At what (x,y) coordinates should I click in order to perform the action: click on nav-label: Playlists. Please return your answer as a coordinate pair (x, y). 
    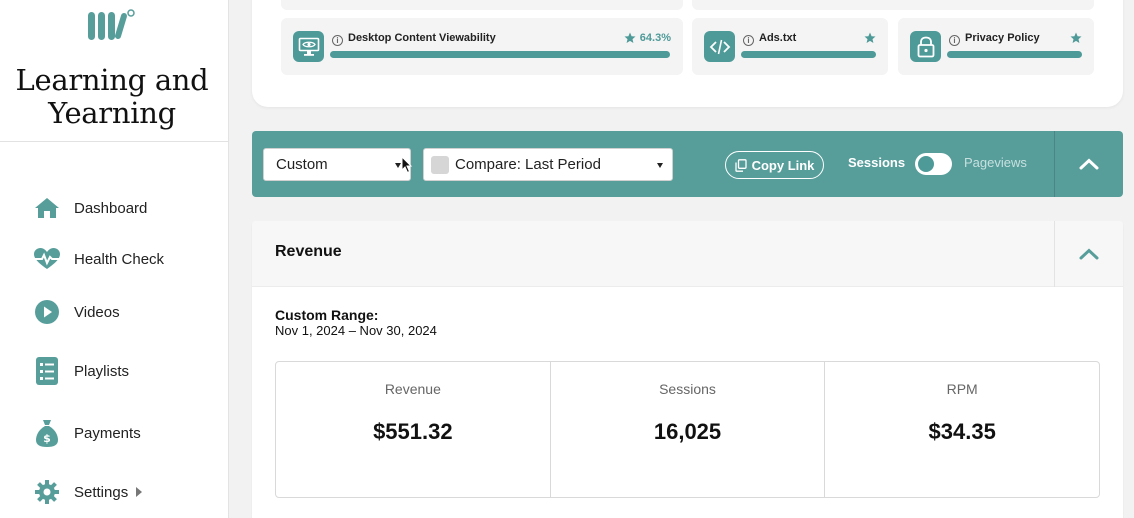
    Looking at the image, I should click on (102, 371).